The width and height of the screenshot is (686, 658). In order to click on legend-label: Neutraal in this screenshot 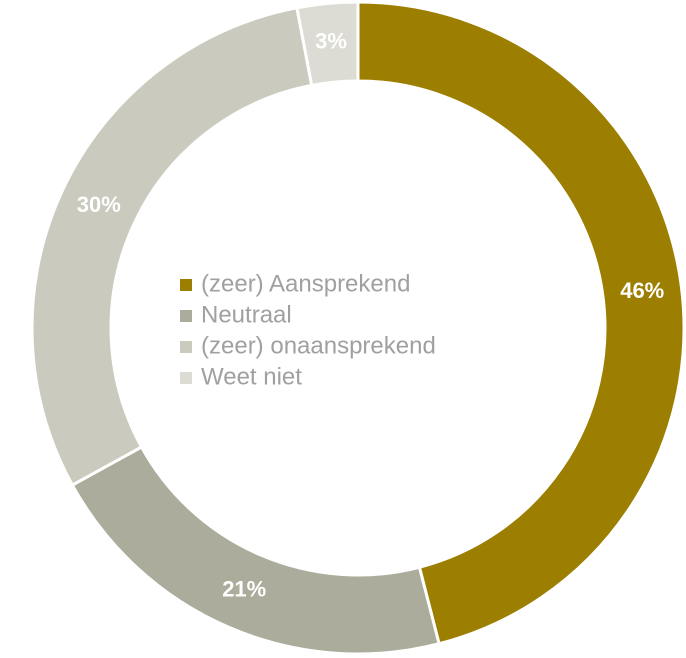, I will do `click(246, 314)`.